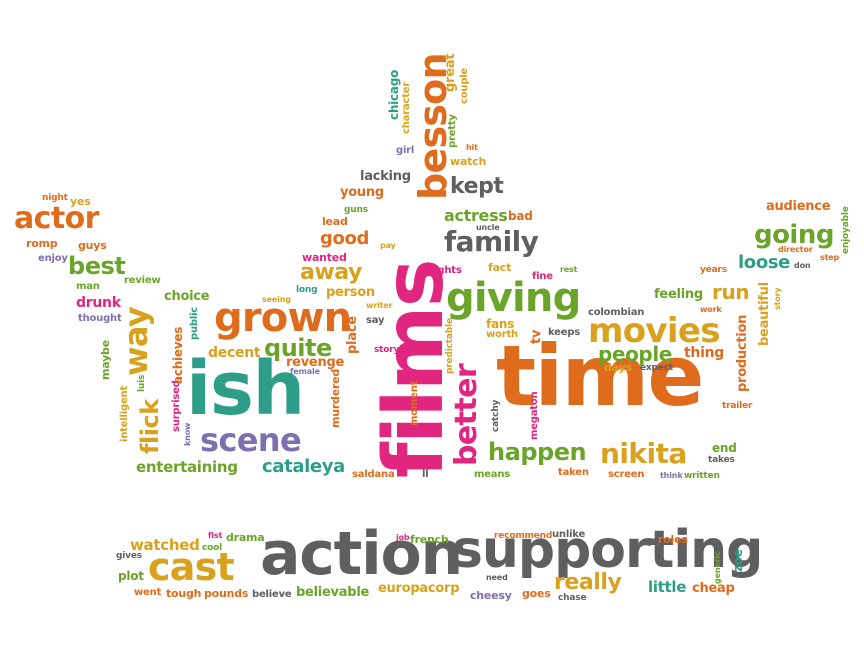  What do you see at coordinates (657, 368) in the screenshot?
I see `word-expect: expect` at bounding box center [657, 368].